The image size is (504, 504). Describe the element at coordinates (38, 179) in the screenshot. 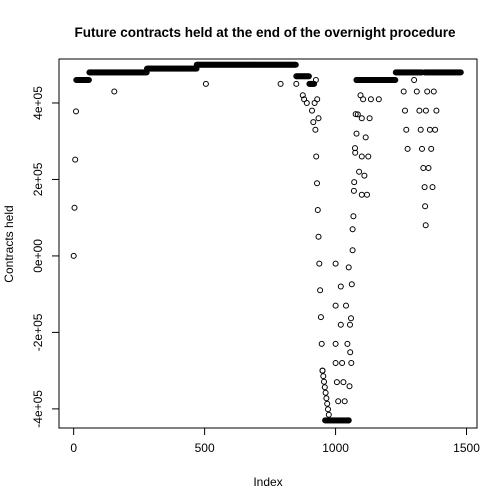

I see `y-tick-label: 2e+05` at that location.